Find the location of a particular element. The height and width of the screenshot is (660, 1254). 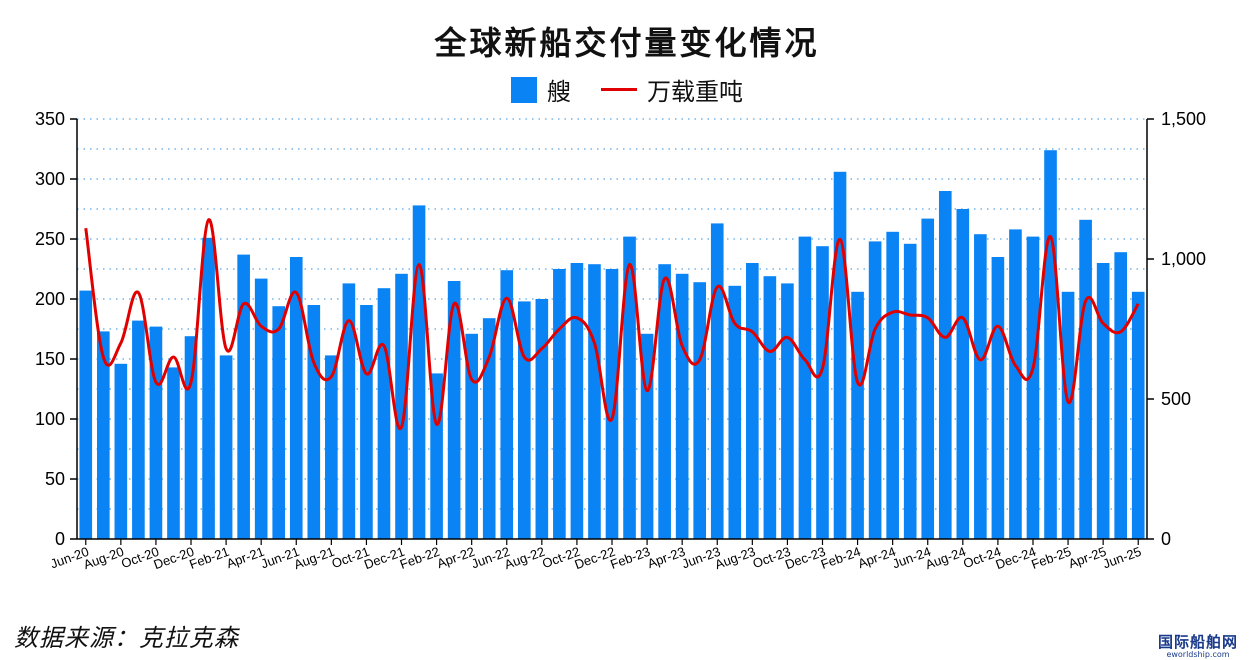

legend-bar-swatch is located at coordinates (524, 89).